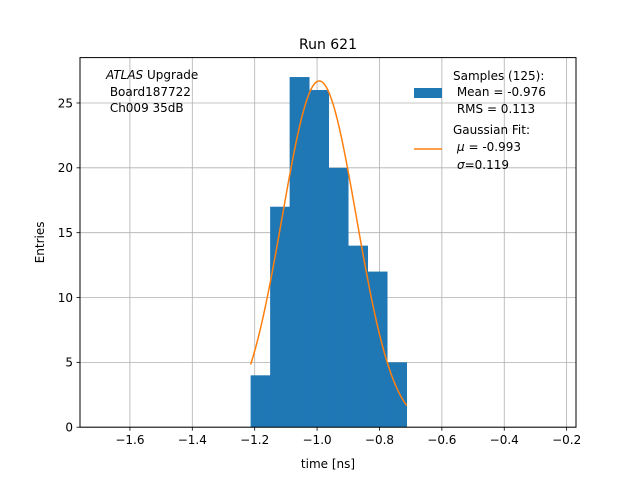 This screenshot has width=640, height=480. What do you see at coordinates (498, 76) in the screenshot?
I see `legend-samples-line-1: Samples (125):` at bounding box center [498, 76].